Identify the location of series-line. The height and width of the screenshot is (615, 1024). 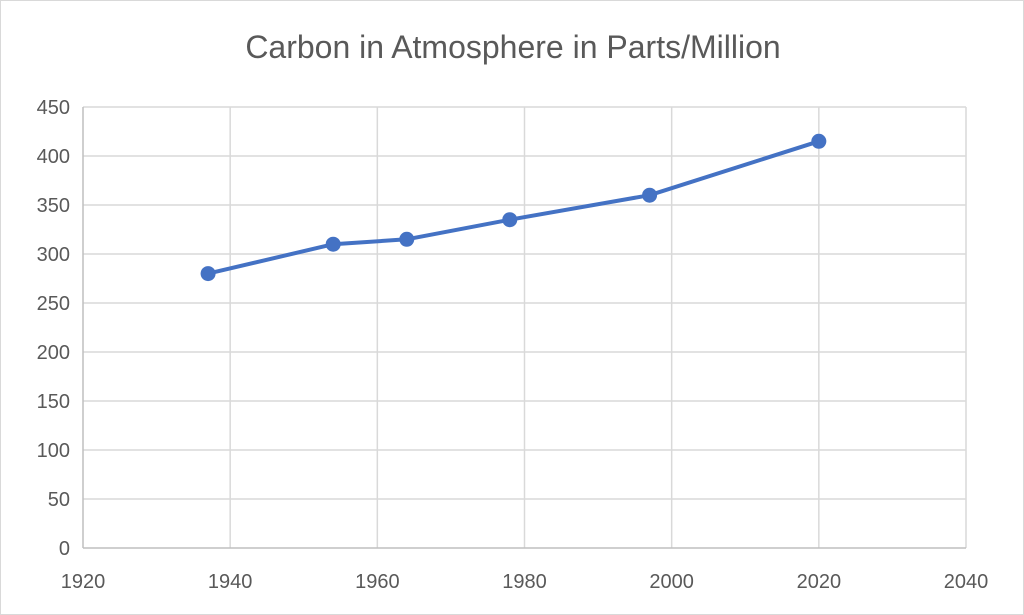
(513, 207).